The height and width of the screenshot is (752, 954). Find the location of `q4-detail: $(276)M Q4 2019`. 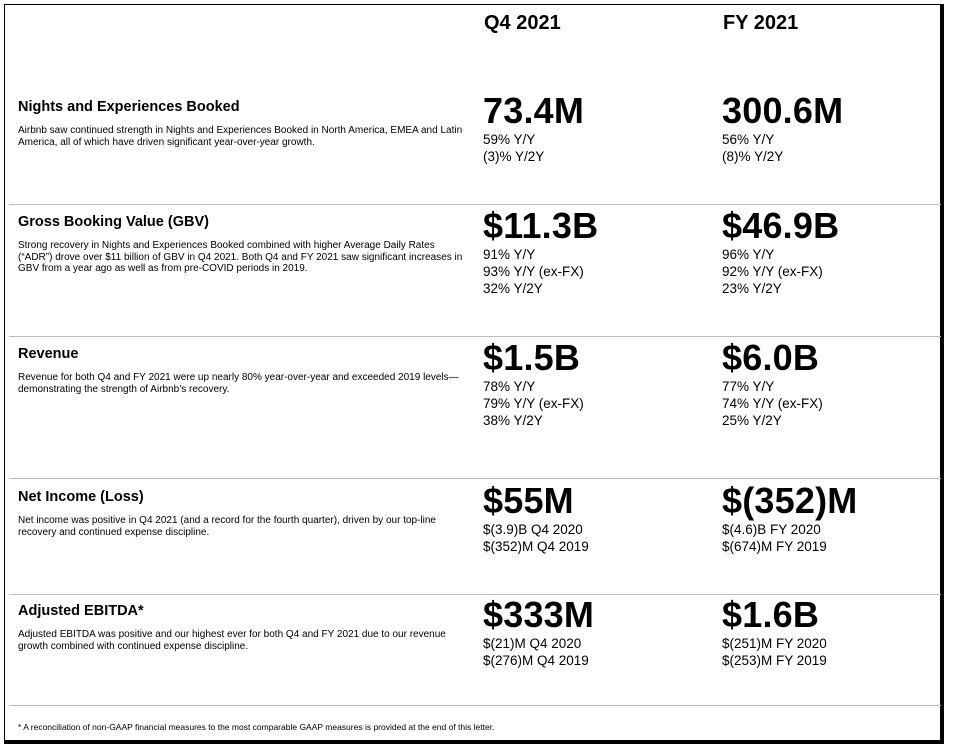

q4-detail: $(276)M Q4 2019 is located at coordinates (536, 660).